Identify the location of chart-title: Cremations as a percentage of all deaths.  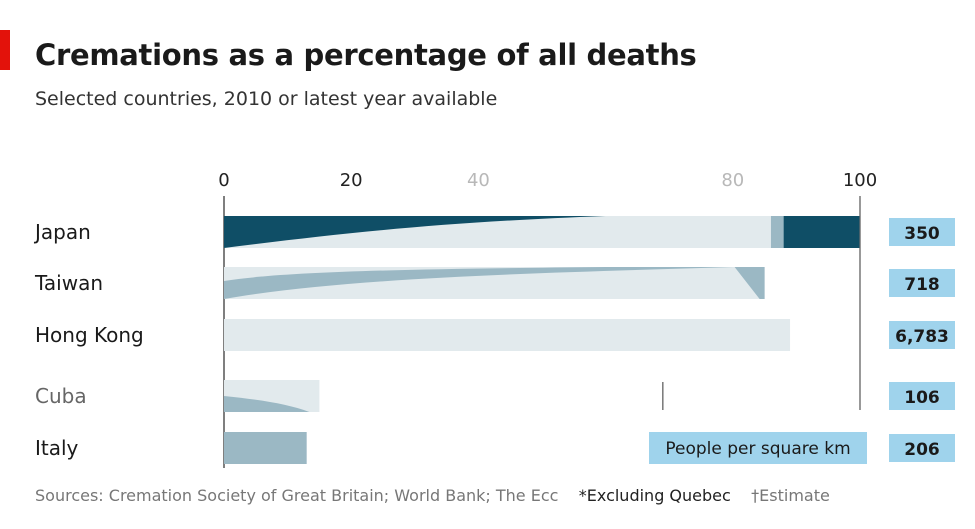
(366, 55).